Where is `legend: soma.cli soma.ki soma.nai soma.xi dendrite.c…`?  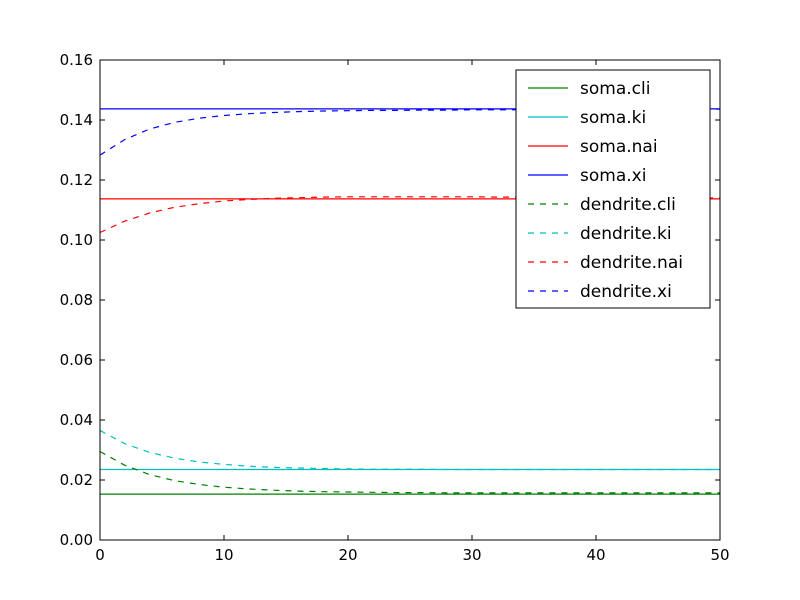 legend: soma.cli soma.ki soma.nai soma.xi dendrite.c… is located at coordinates (613, 189).